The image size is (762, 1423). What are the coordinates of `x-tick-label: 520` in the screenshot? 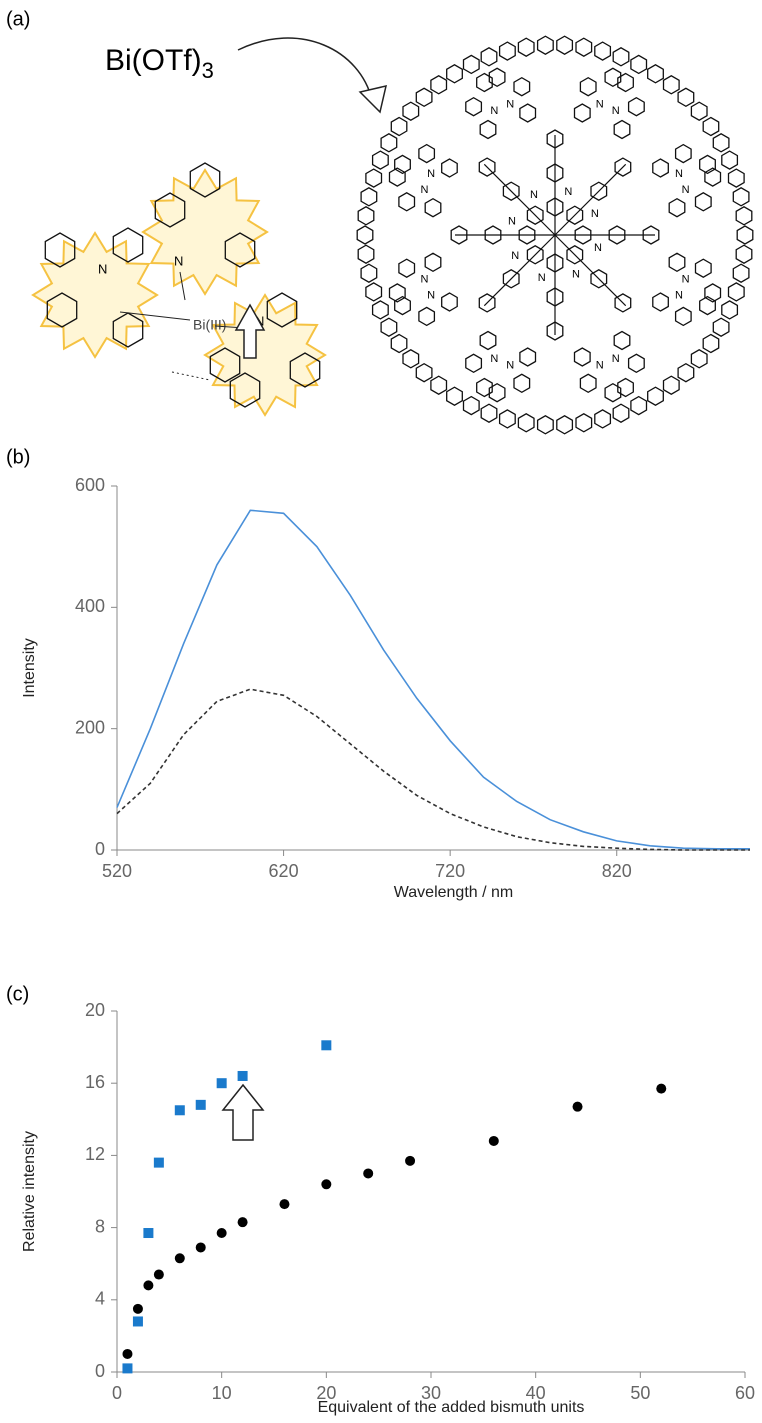 It's located at (117, 871).